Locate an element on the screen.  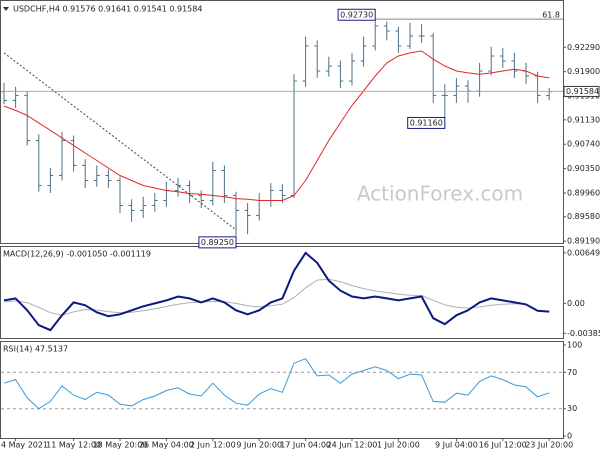
y-tick-label: 0.00649 is located at coordinates (583, 252).